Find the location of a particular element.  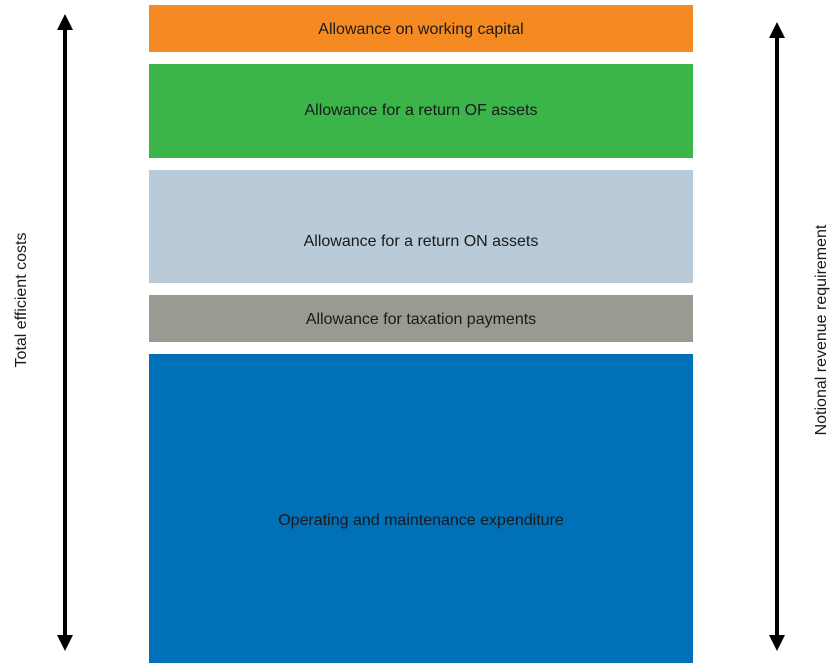

block-label: Allowance on working capital is located at coordinates (420, 29).